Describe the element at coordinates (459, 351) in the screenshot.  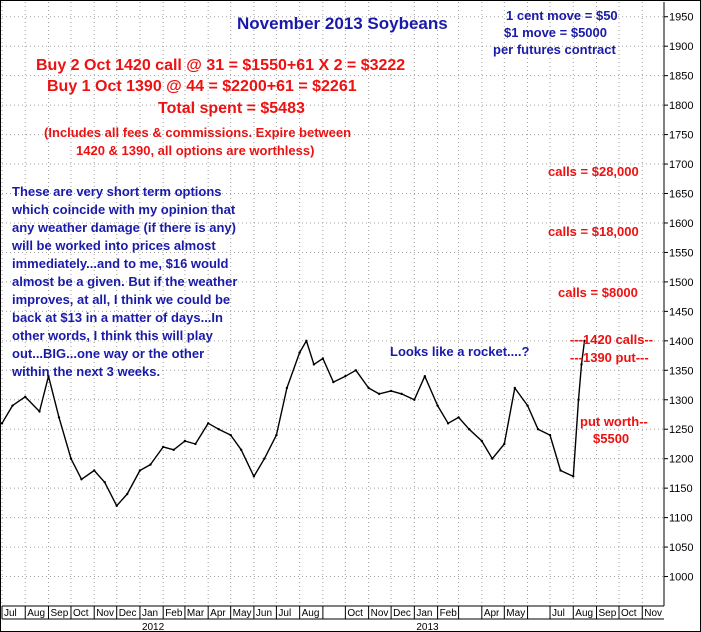
I see `rocket-label: Looks like a rocket....?` at that location.